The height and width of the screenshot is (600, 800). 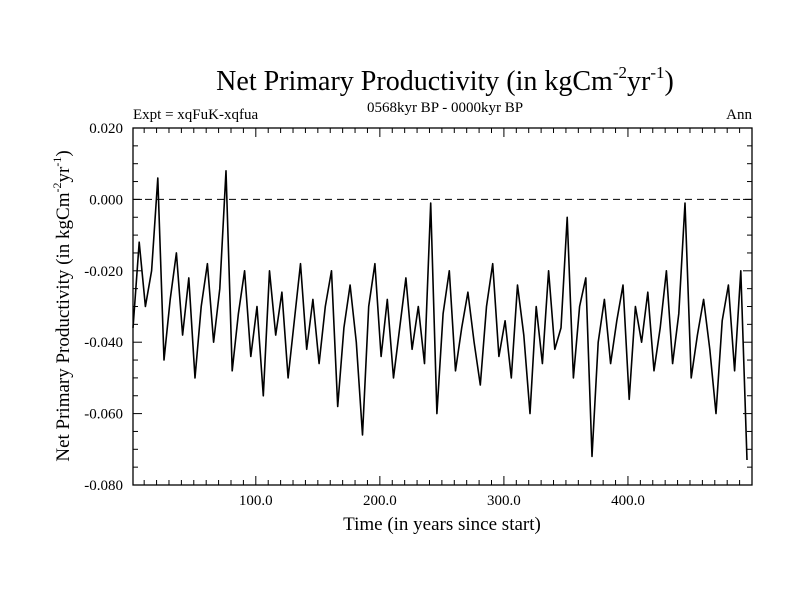 I want to click on chart-title-sup2: -1, so click(x=657, y=72).